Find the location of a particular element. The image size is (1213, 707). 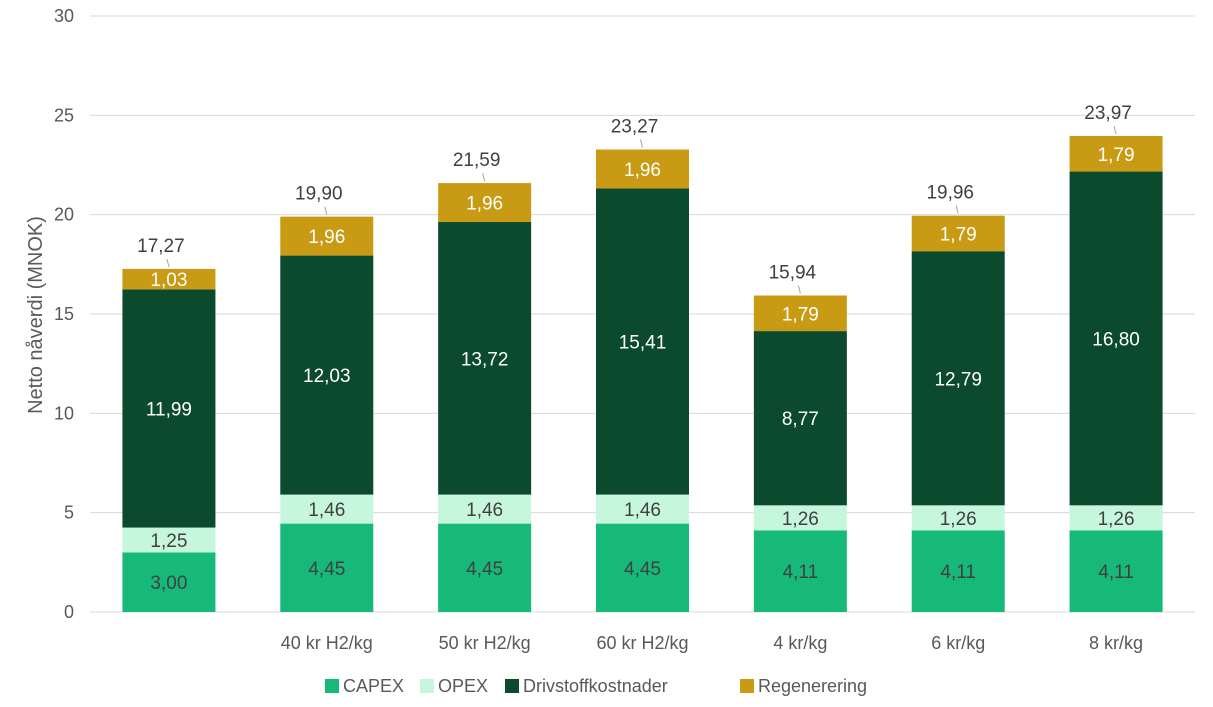

total-label: 17,27 is located at coordinates (161, 246).